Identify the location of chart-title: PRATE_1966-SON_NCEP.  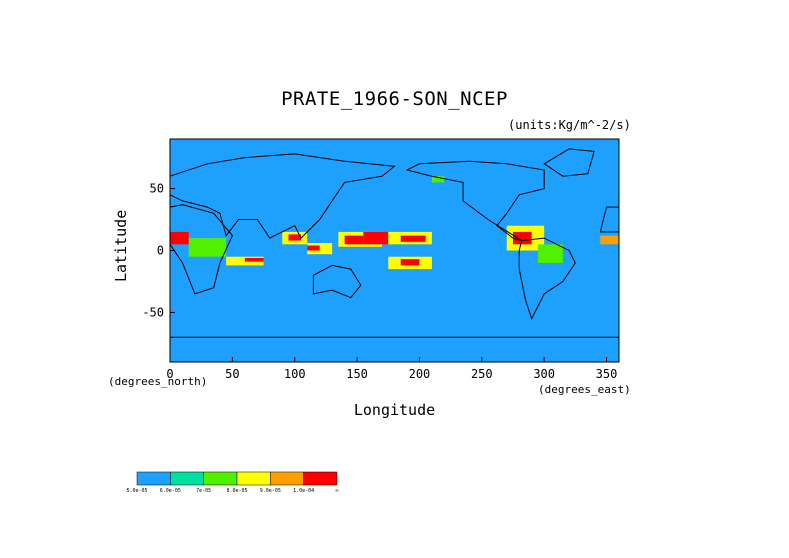
(394, 99).